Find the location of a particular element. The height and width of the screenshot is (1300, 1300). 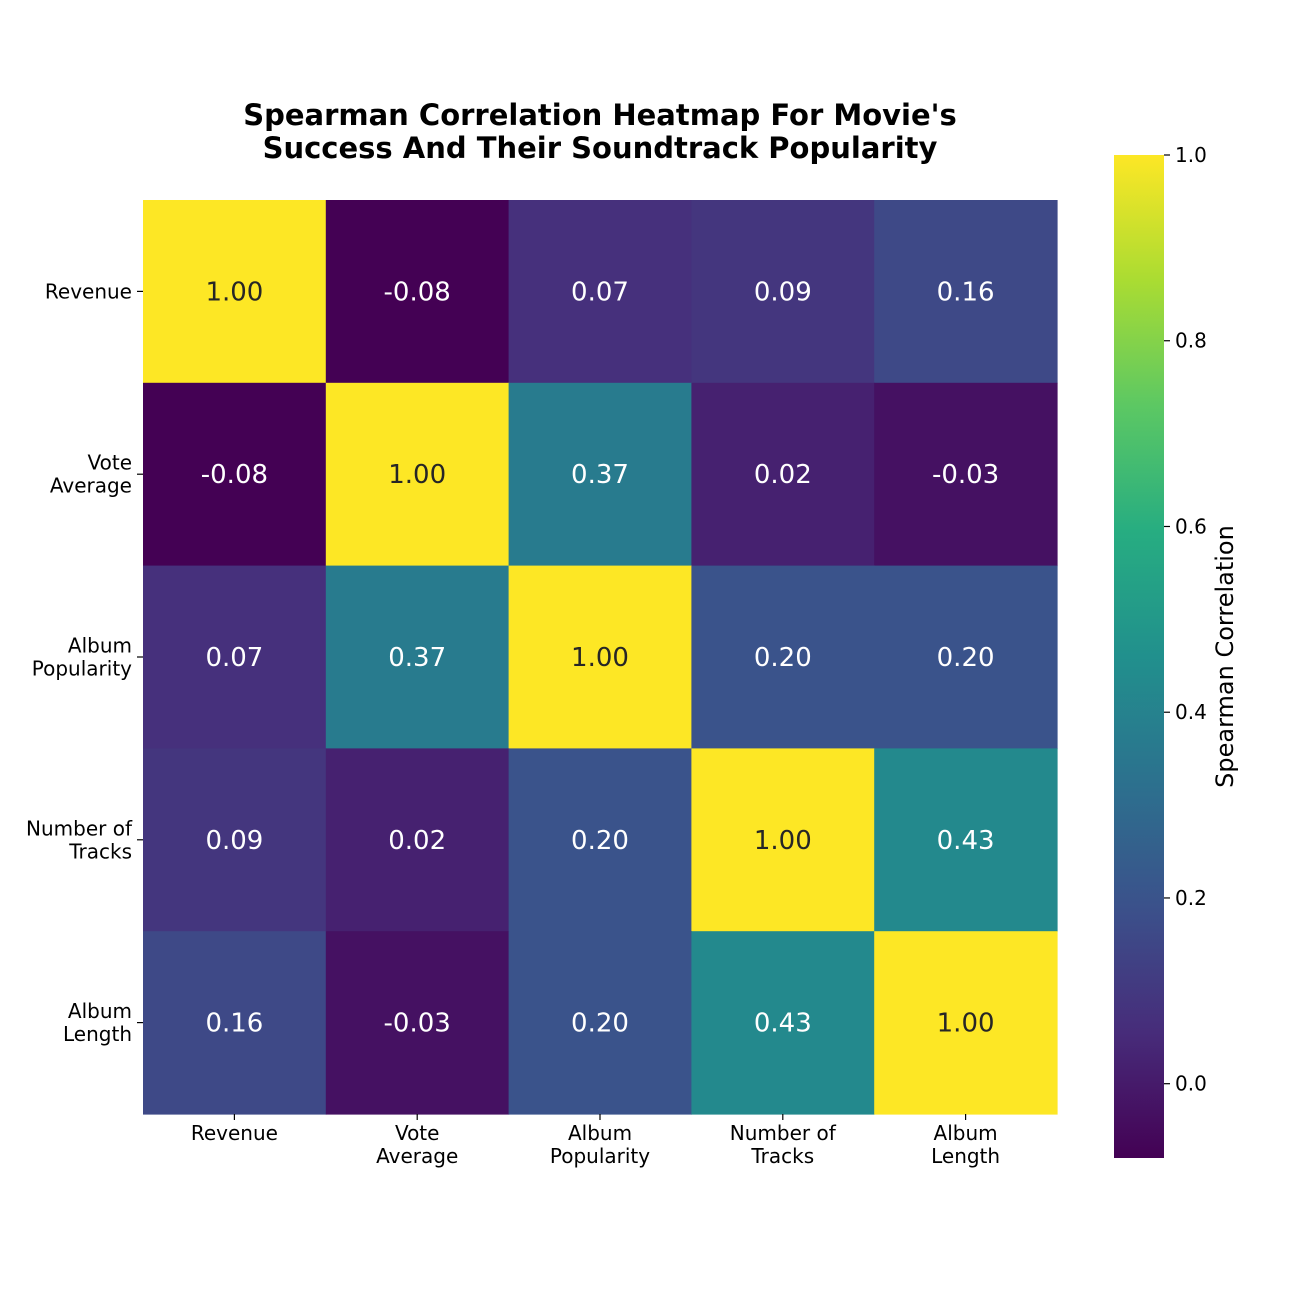

y-tick-label: Popularity is located at coordinates (82, 669).